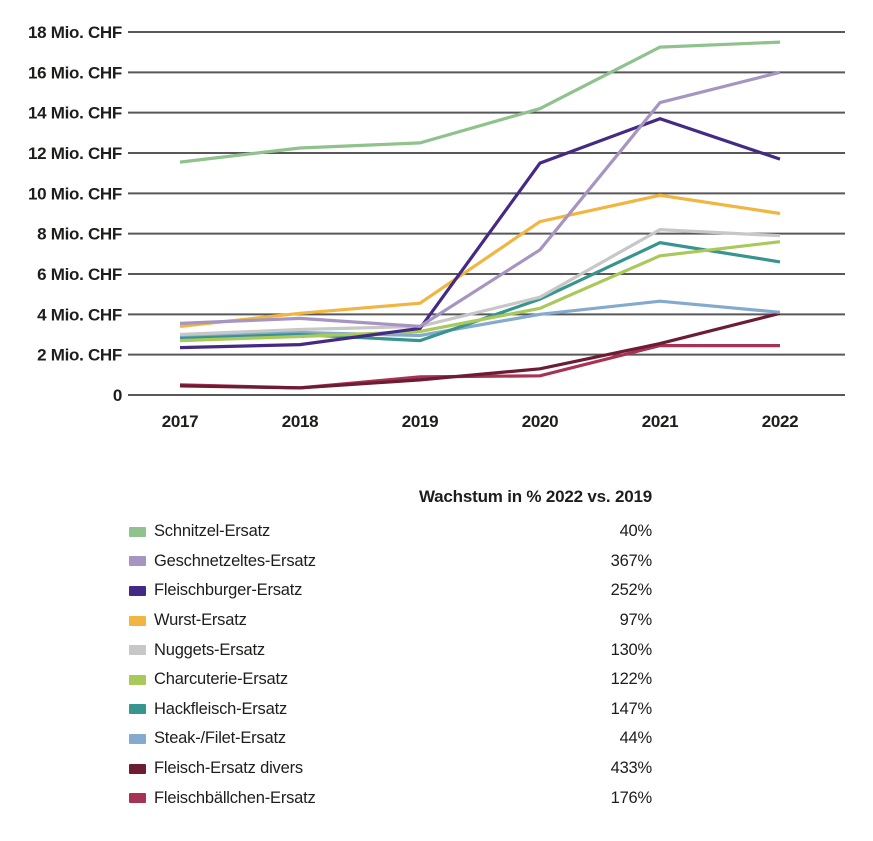 This screenshot has width=873, height=841. Describe the element at coordinates (390, 562) in the screenshot. I see `legend-row: Geschnetzeltes-Ersatz 367%` at that location.